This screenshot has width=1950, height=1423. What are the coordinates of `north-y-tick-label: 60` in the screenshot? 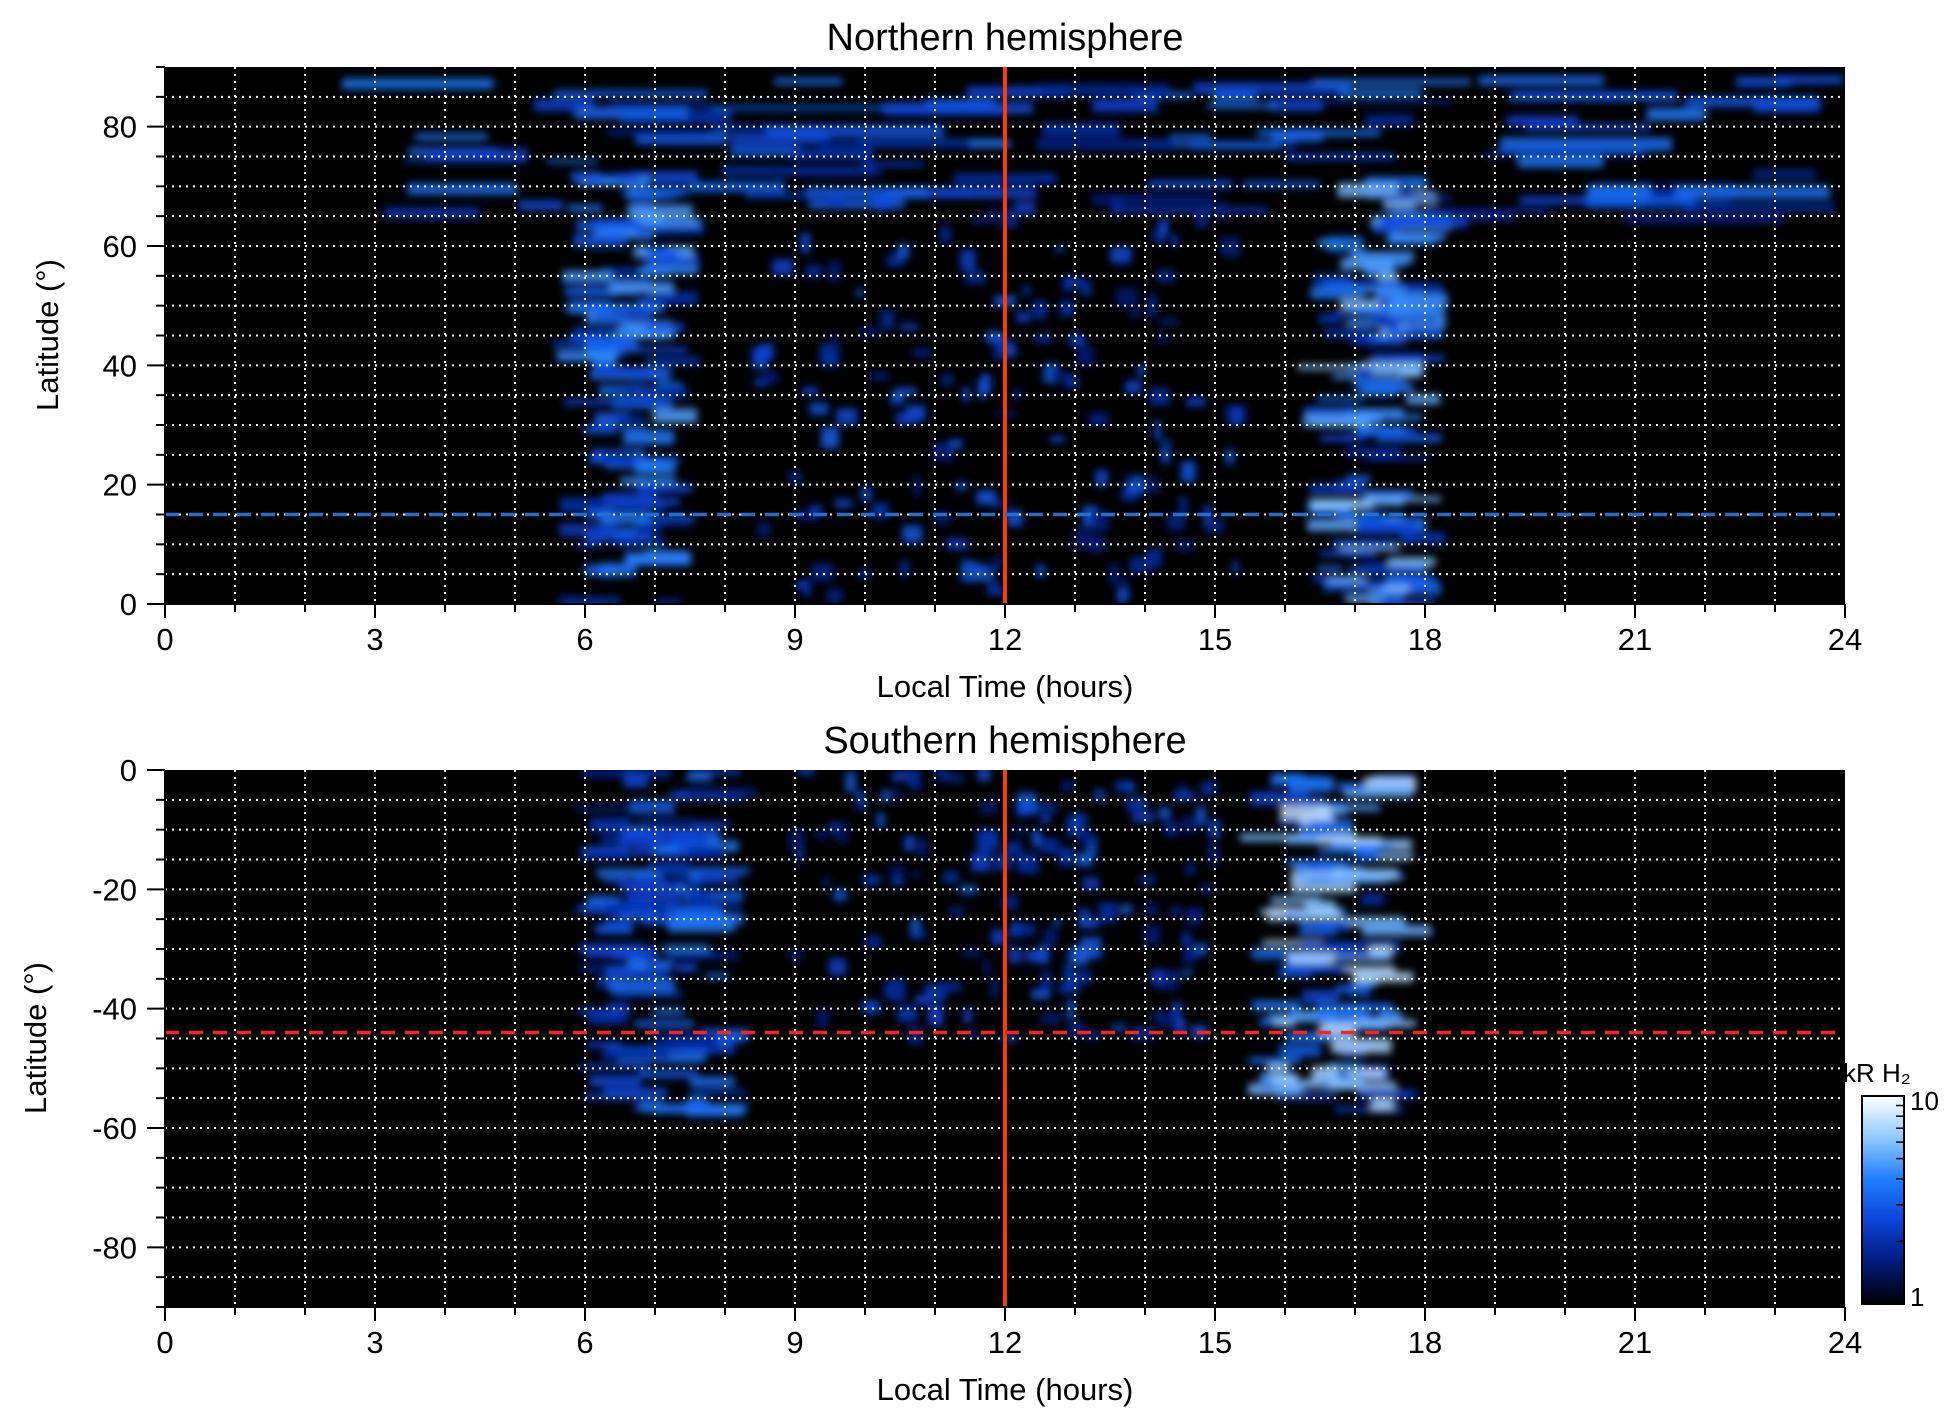 It's located at (120, 246).